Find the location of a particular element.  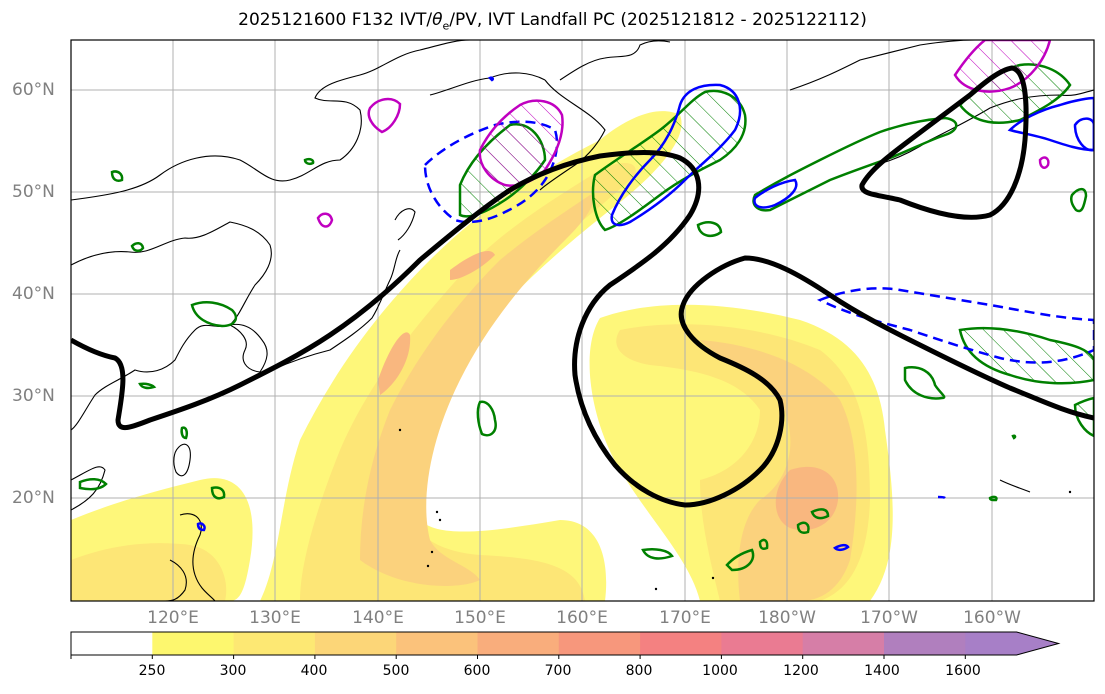

lon-label-150e: 150°E is located at coordinates (480, 618).